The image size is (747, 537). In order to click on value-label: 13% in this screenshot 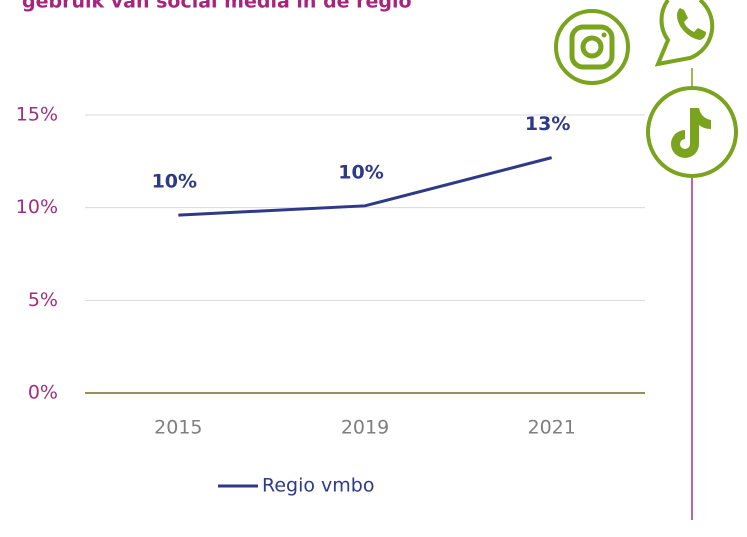, I will do `click(547, 124)`.